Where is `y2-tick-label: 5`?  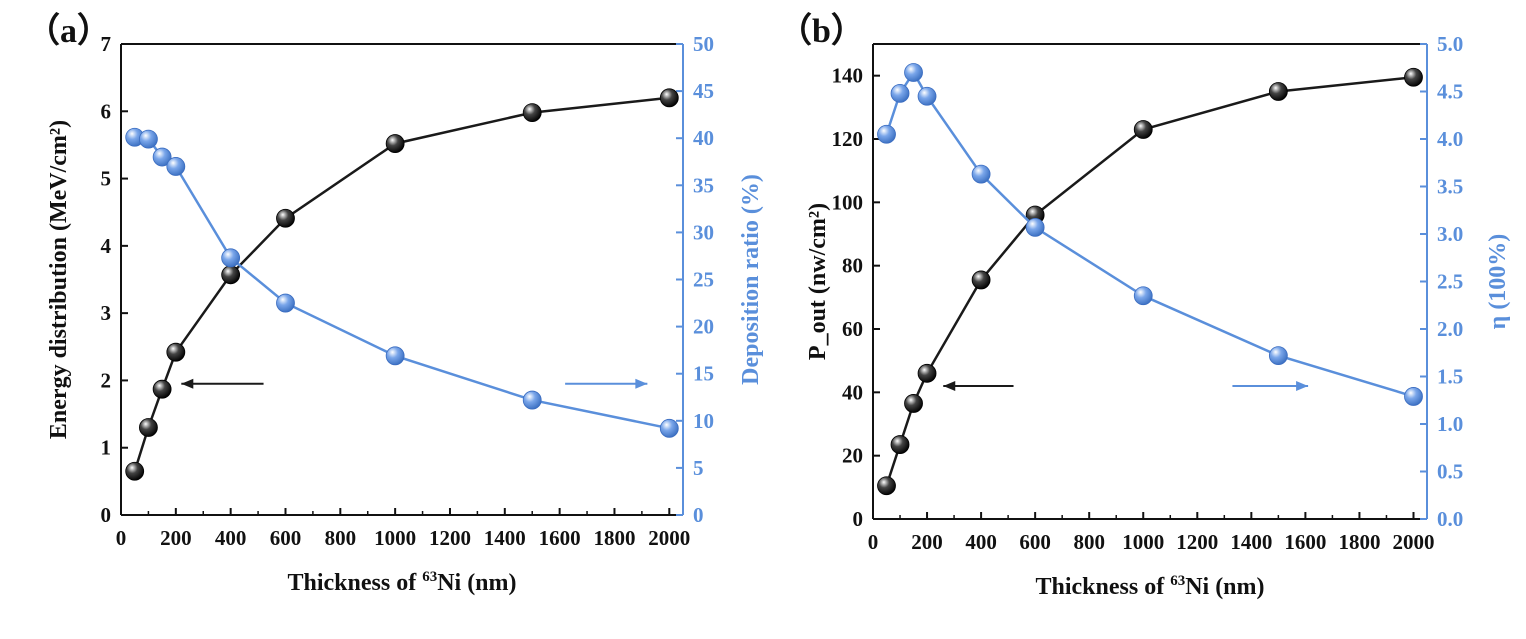
y2-tick-label: 5 is located at coordinates (698, 468).